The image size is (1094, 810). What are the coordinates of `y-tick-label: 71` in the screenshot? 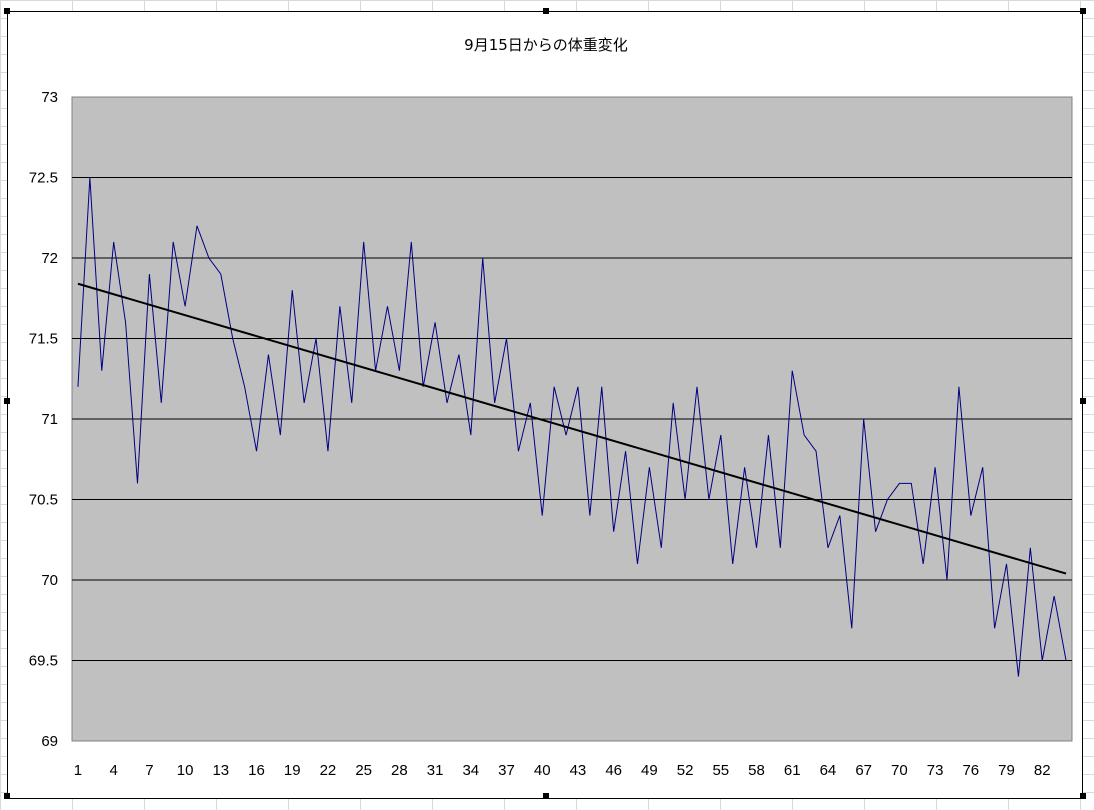 It's located at (49, 419).